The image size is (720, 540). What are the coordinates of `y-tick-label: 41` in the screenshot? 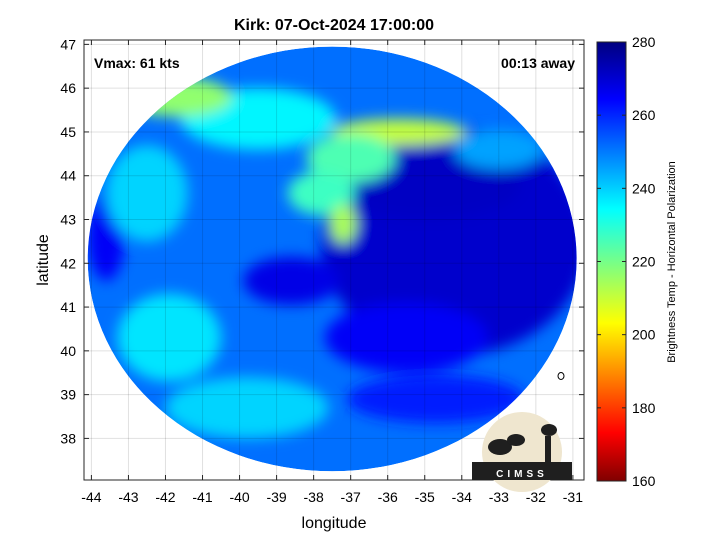 It's located at (68, 307).